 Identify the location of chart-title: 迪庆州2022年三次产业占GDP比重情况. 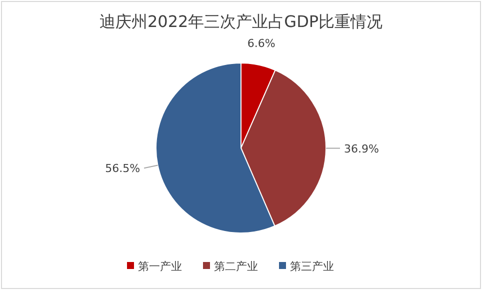
(241, 21).